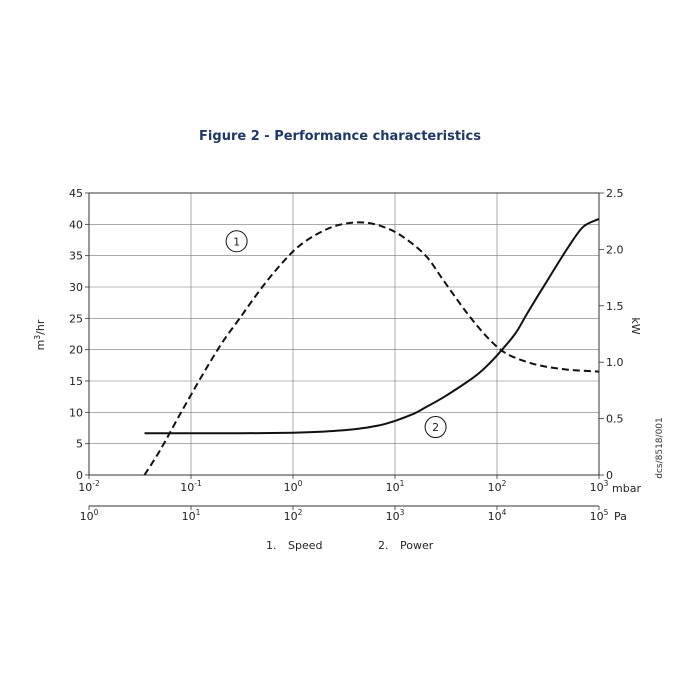 The height and width of the screenshot is (700, 700). I want to click on document-reference: dcs/8518/001, so click(660, 448).